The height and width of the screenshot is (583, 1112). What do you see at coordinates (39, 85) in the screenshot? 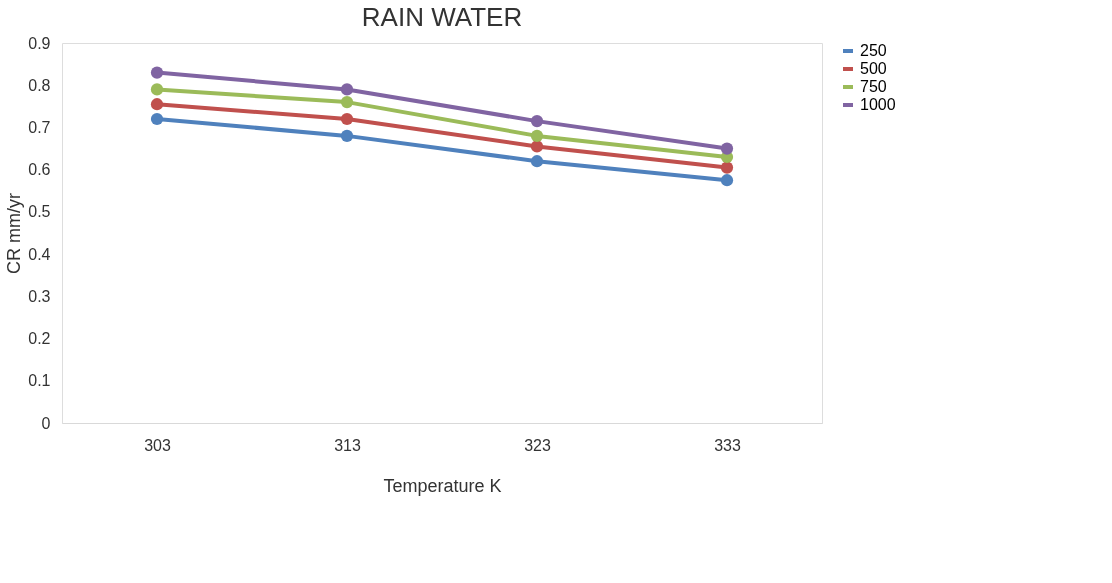
I see `y-tick-label: 0.8` at bounding box center [39, 85].